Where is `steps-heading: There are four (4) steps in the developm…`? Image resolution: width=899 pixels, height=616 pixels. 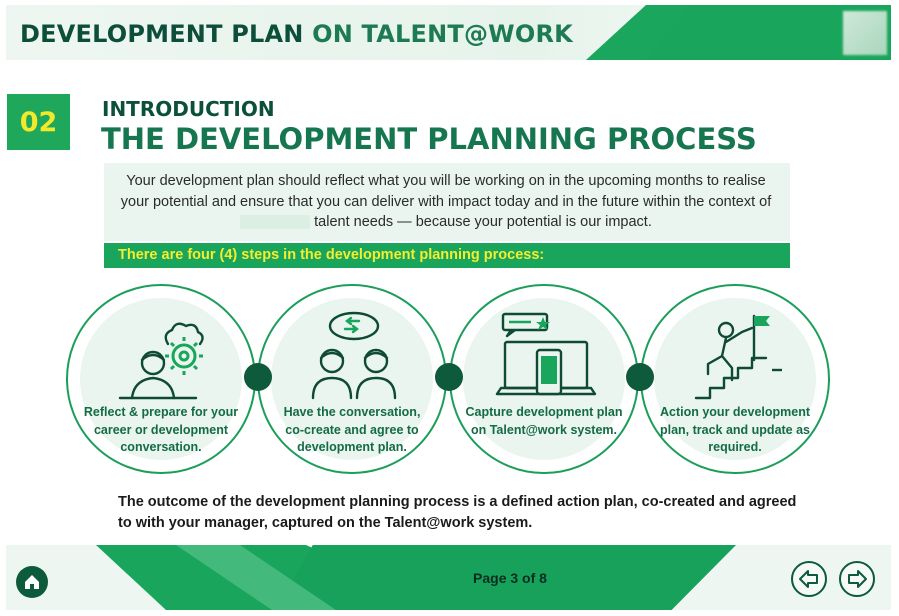
steps-heading: There are four (4) steps in the developm… is located at coordinates (447, 255).